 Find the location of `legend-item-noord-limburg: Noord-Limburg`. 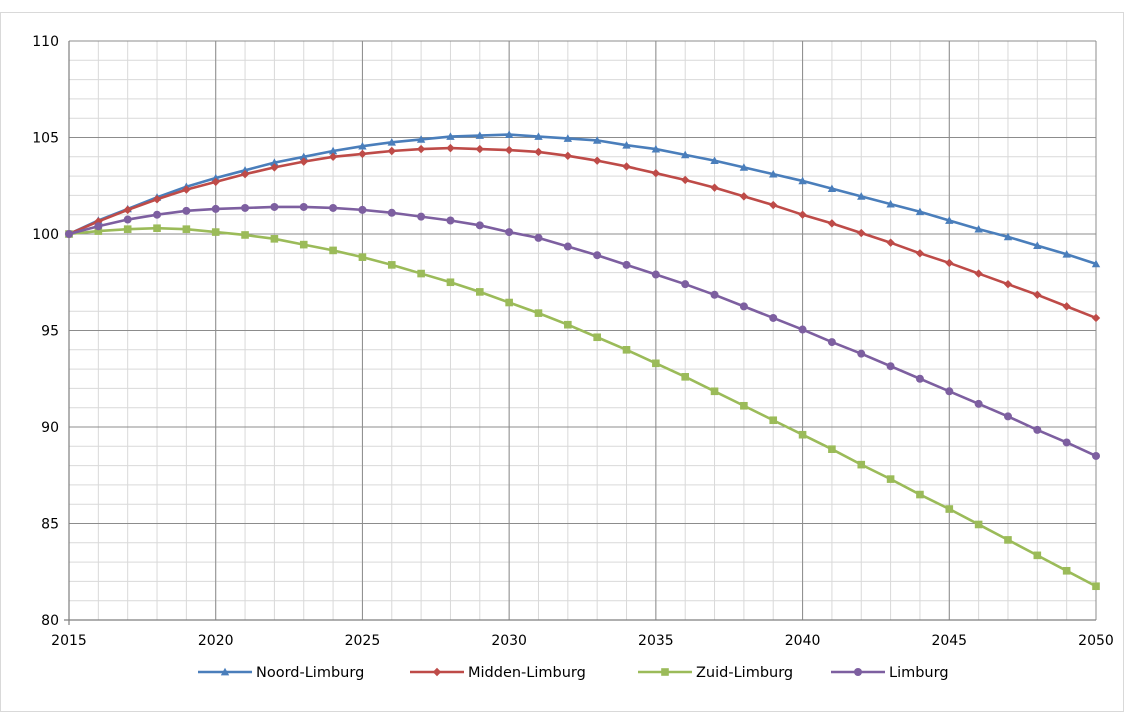

legend-item-noord-limburg: Noord-Limburg is located at coordinates (281, 673).